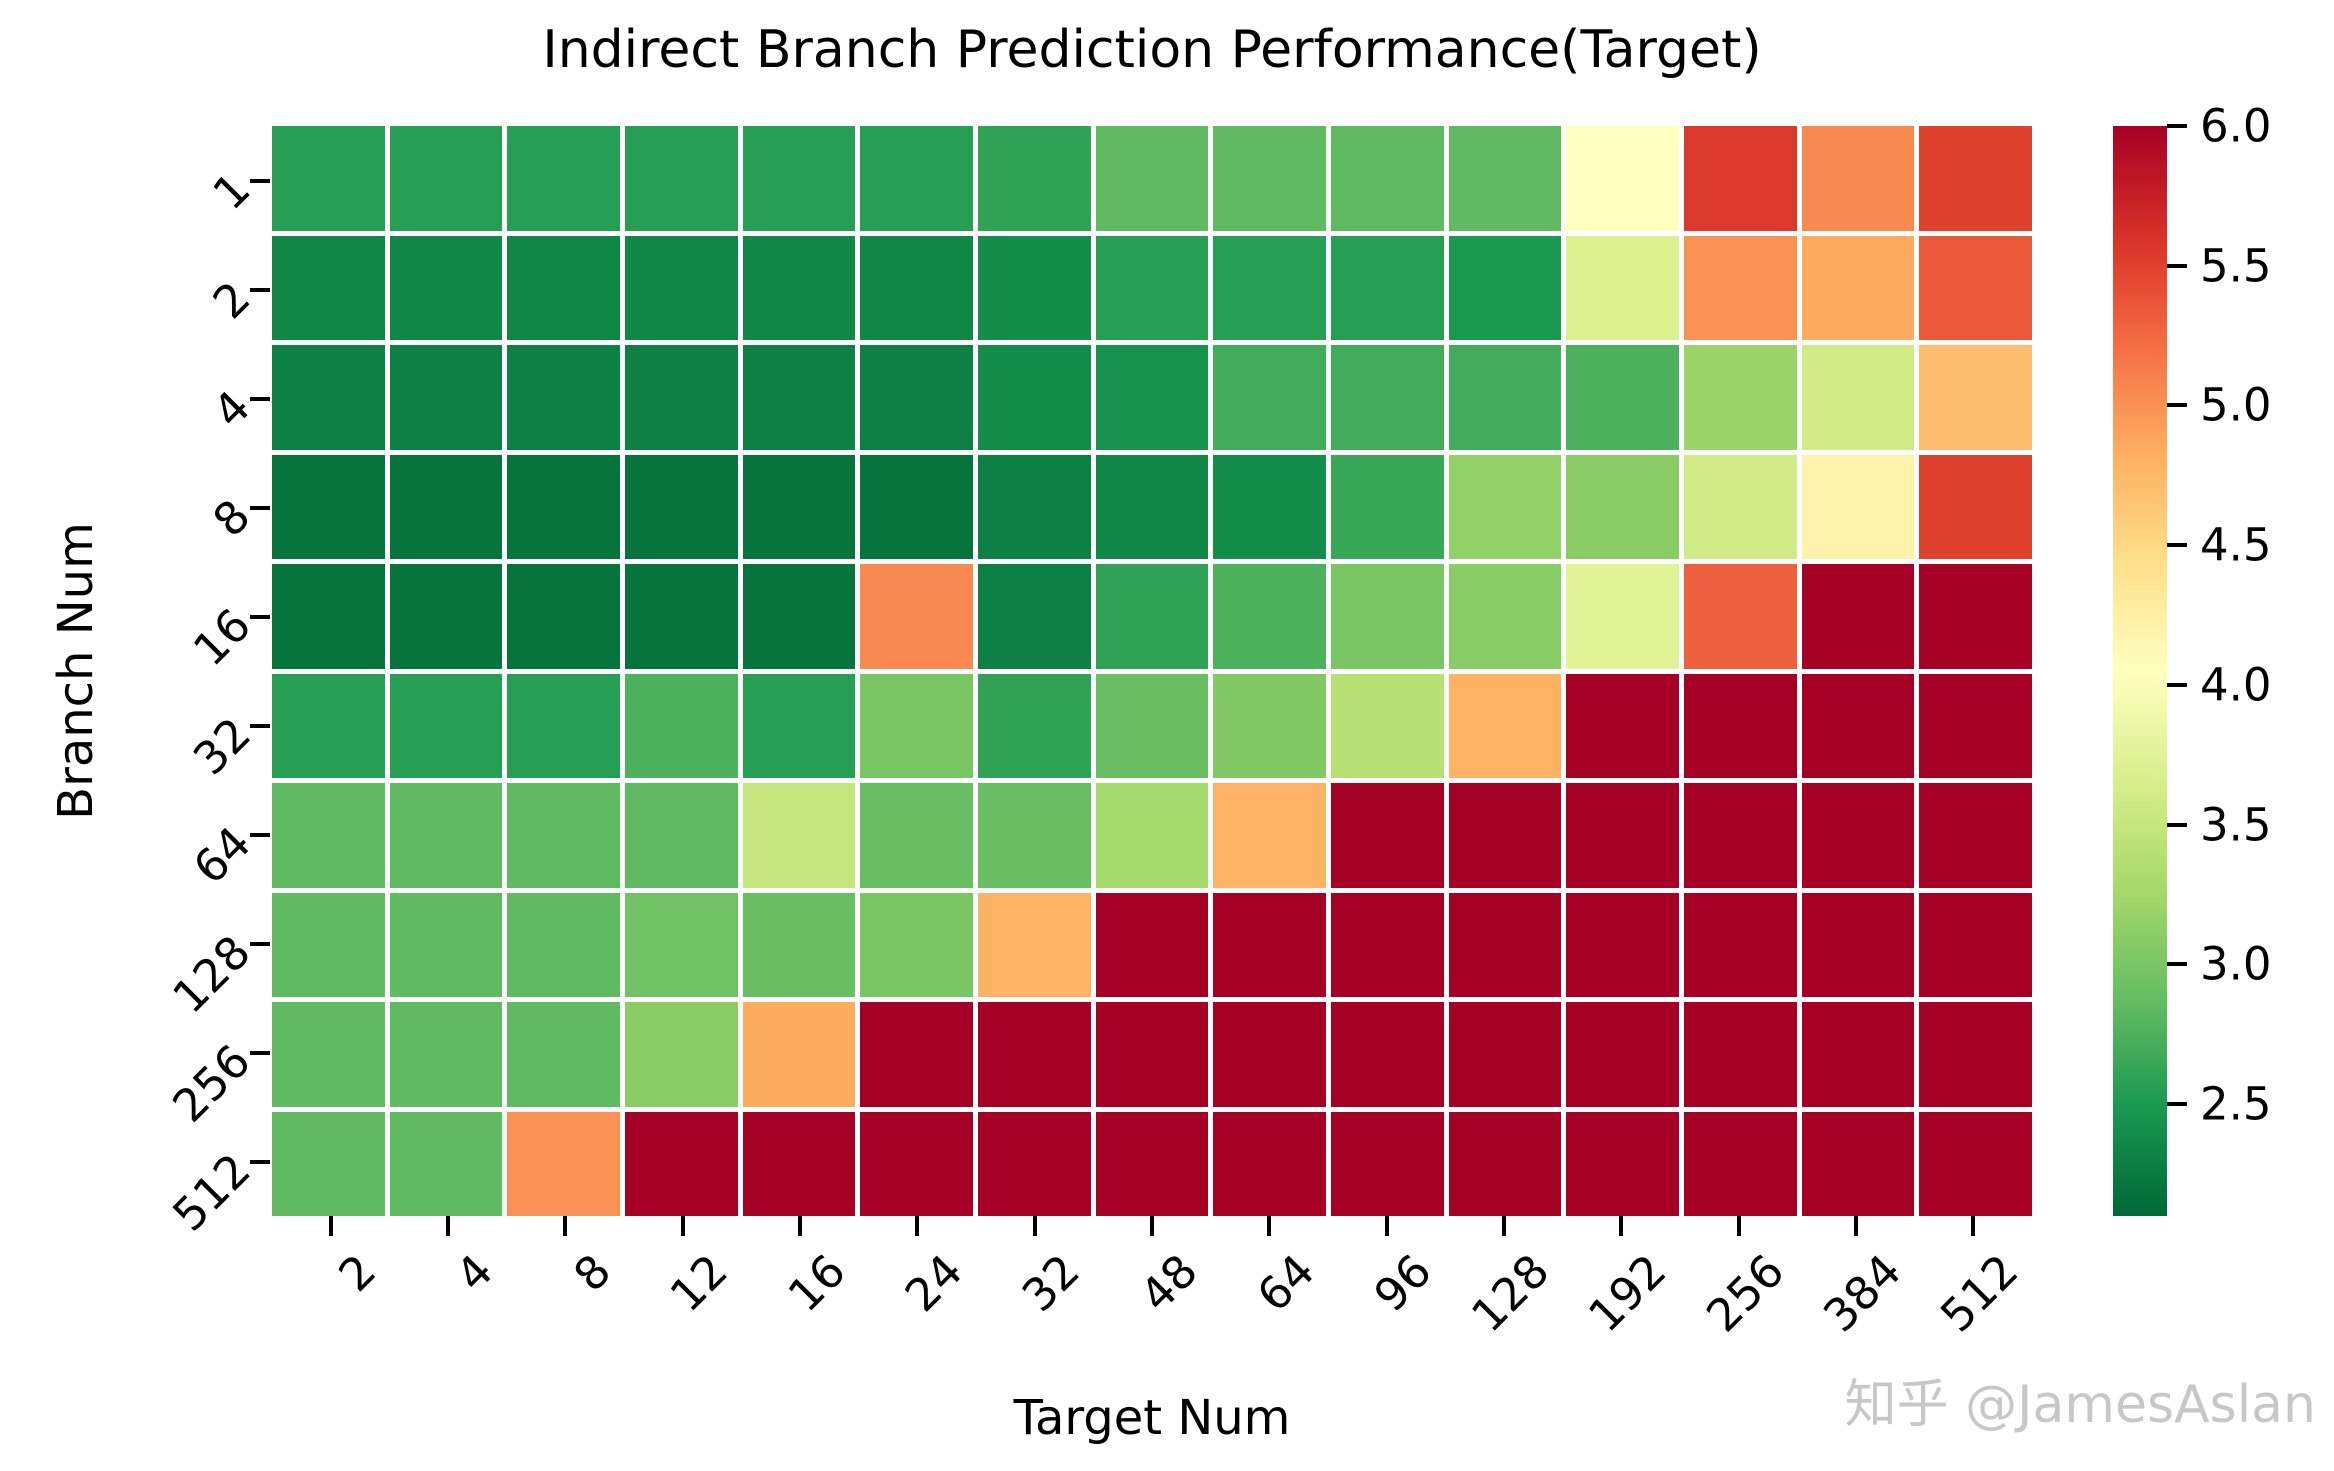  Describe the element at coordinates (357, 1273) in the screenshot. I see `x-tick-label: 2` at that location.